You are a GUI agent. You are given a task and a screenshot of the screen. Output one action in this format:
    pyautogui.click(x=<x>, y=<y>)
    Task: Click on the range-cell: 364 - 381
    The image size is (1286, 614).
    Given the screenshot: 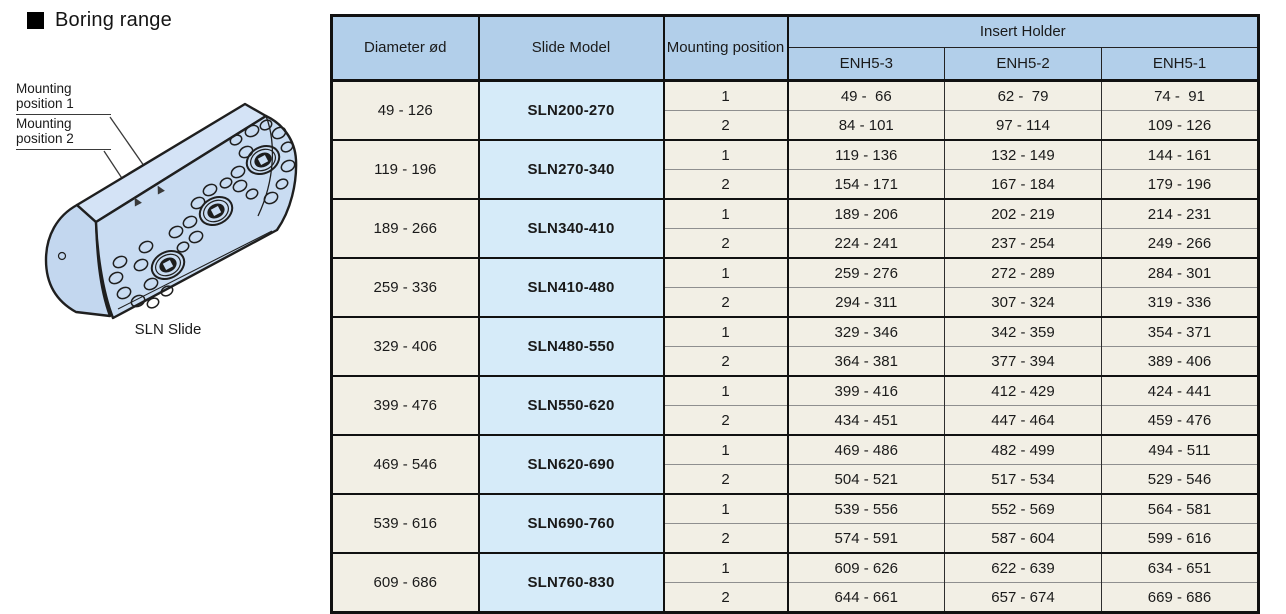 What is the action you would take?
    pyautogui.click(x=866, y=361)
    